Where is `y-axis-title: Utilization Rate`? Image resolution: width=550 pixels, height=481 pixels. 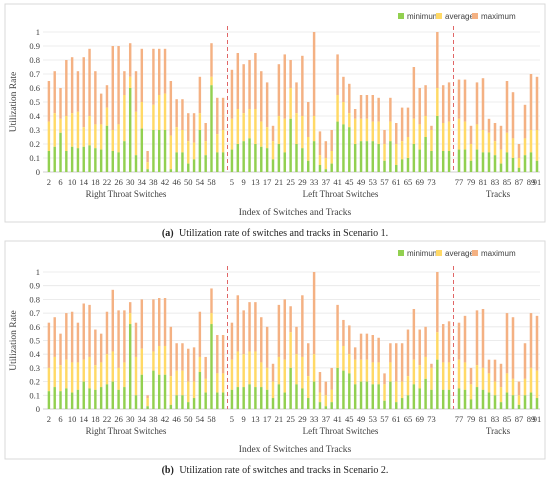 y-axis-title: Utilization Rate is located at coordinates (14, 102).